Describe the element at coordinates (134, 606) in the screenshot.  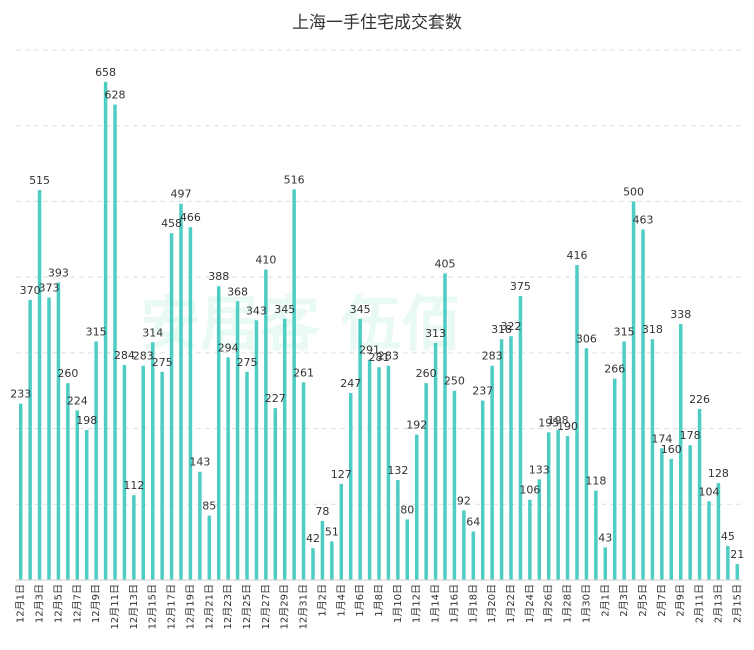
I see `x-tick-label: 12月13日` at that location.